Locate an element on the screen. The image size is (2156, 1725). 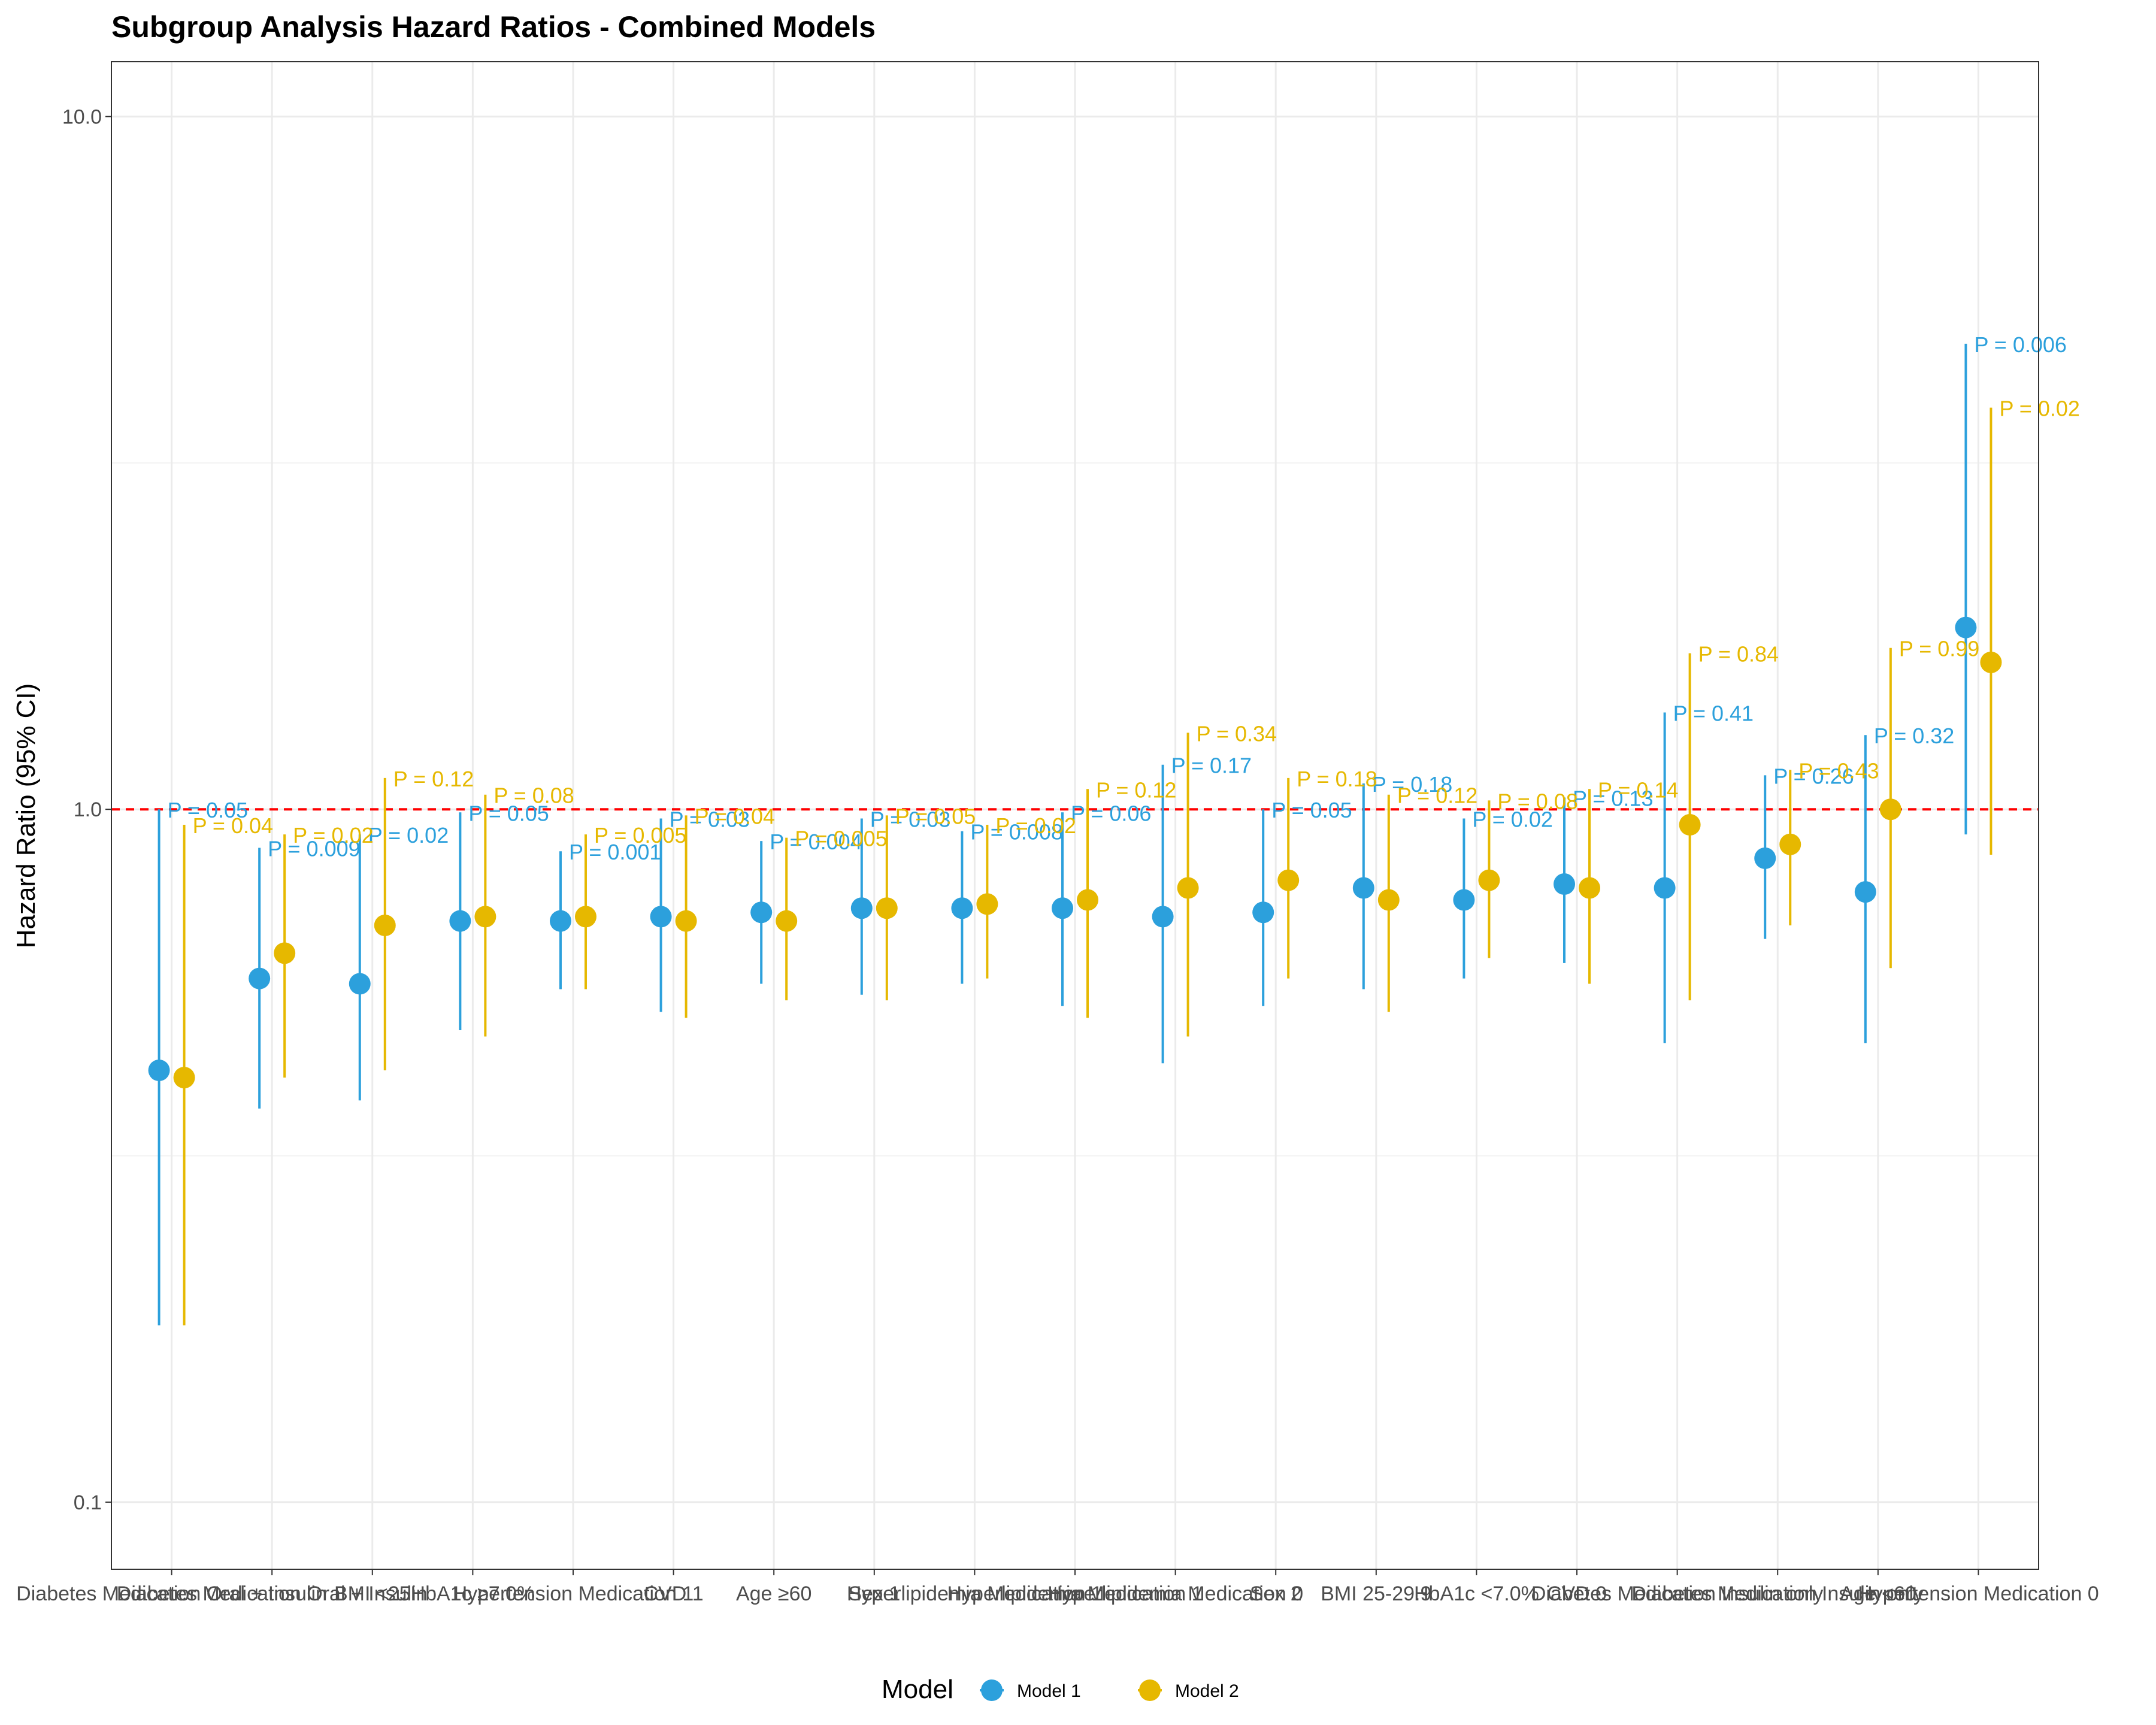
p-value-label: P = 0.001 is located at coordinates (615, 852).